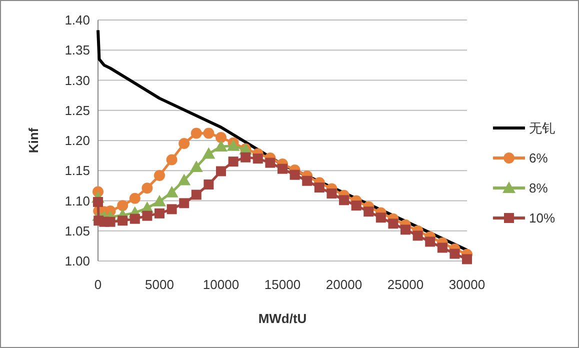 Image resolution: width=579 pixels, height=348 pixels. What do you see at coordinates (538, 188) in the screenshot?
I see `legend-label: 8%` at bounding box center [538, 188].